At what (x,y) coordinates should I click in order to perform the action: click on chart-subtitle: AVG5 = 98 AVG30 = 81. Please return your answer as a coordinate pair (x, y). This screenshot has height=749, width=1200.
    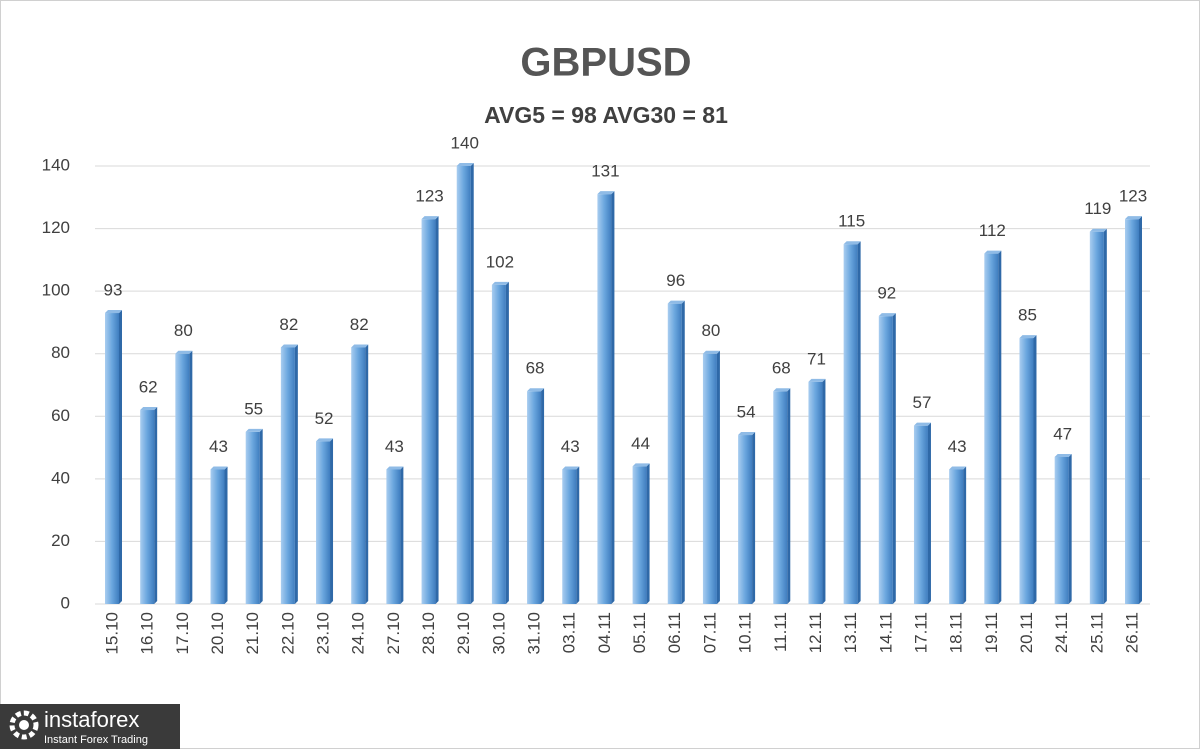
    Looking at the image, I should click on (606, 115).